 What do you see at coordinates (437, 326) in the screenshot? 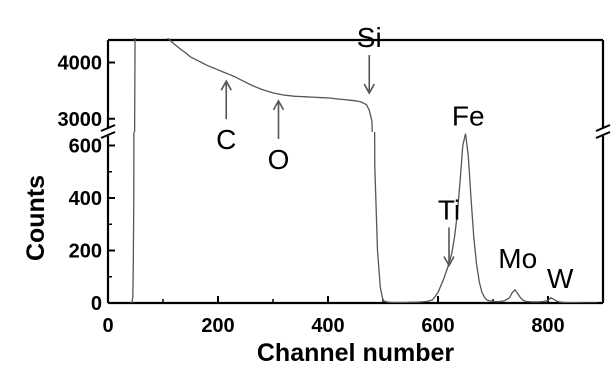
I see `x-tick-label: 600` at bounding box center [437, 326].